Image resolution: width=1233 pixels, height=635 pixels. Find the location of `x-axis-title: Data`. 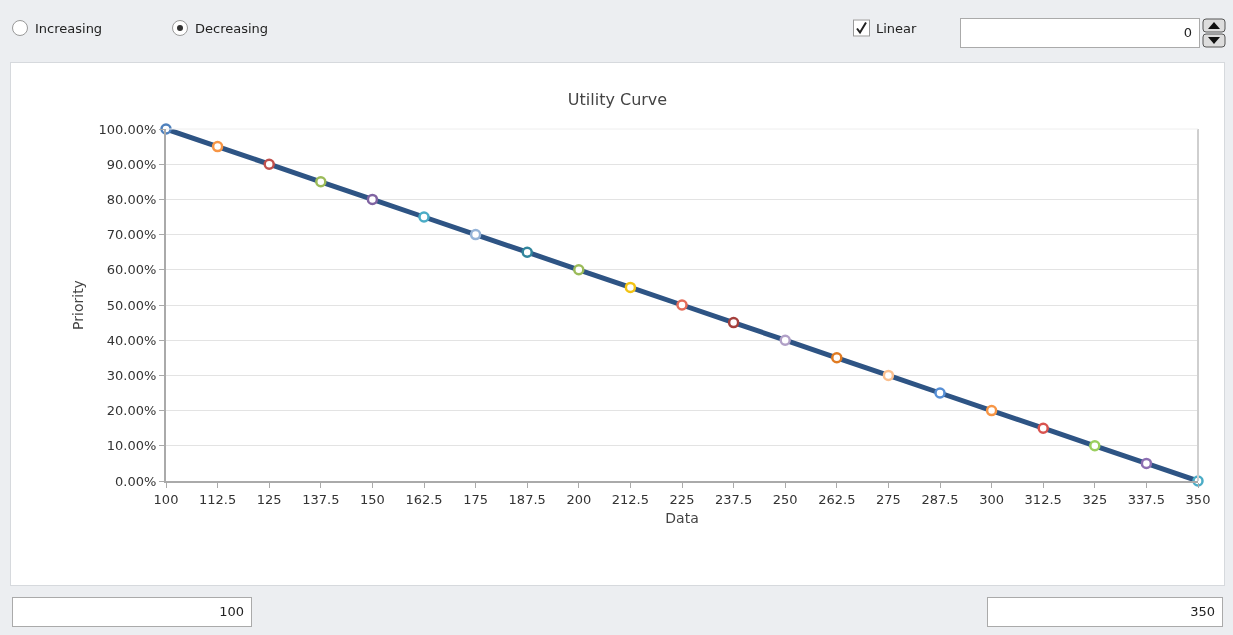

x-axis-title: Data is located at coordinates (682, 518).